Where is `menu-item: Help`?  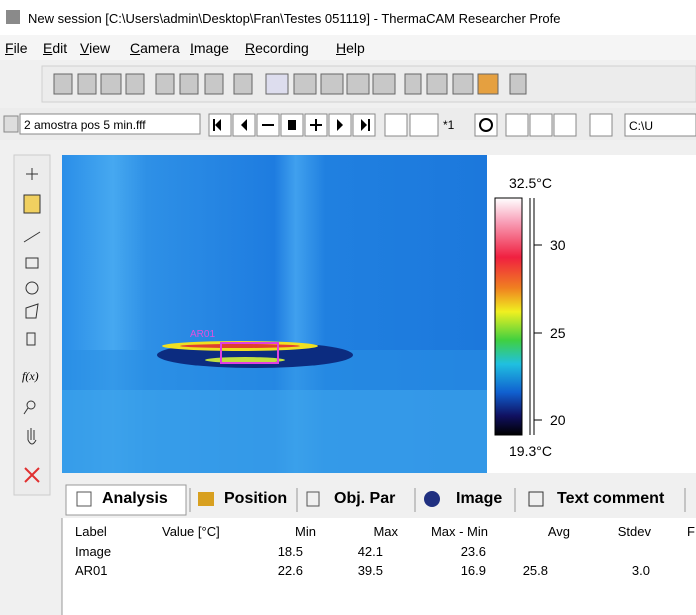 menu-item: Help is located at coordinates (350, 48).